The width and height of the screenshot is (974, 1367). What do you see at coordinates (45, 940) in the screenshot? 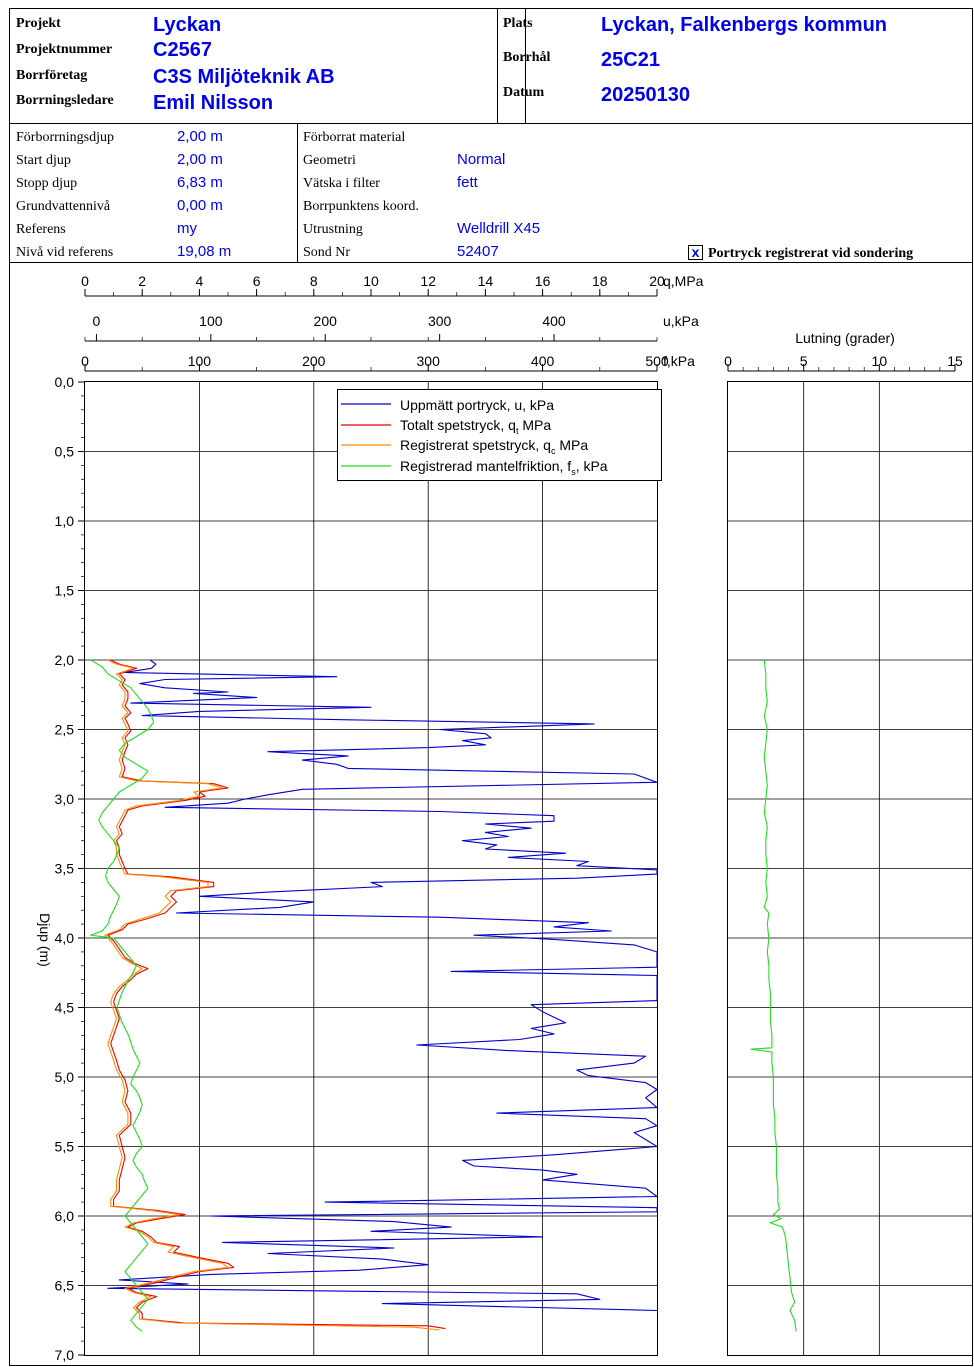
I see `y-axis-label: Djup (m)` at bounding box center [45, 940].